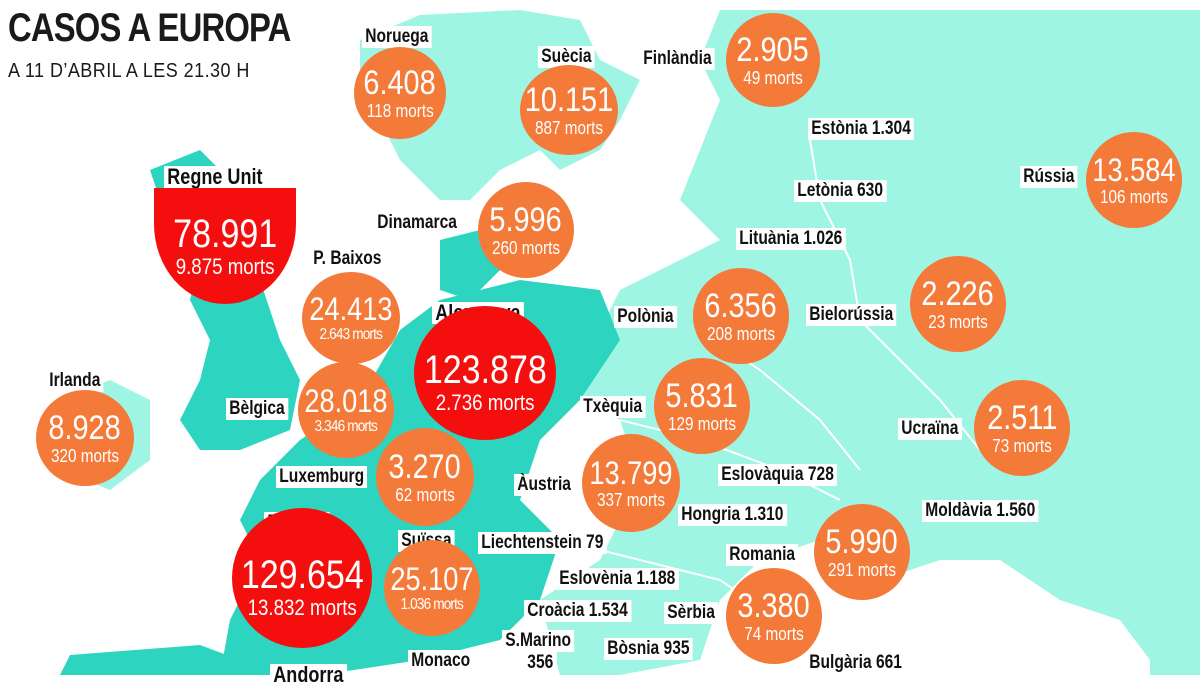 The height and width of the screenshot is (687, 1200). What do you see at coordinates (397, 37) in the screenshot?
I see `country-label-noruega: Noruega` at bounding box center [397, 37].